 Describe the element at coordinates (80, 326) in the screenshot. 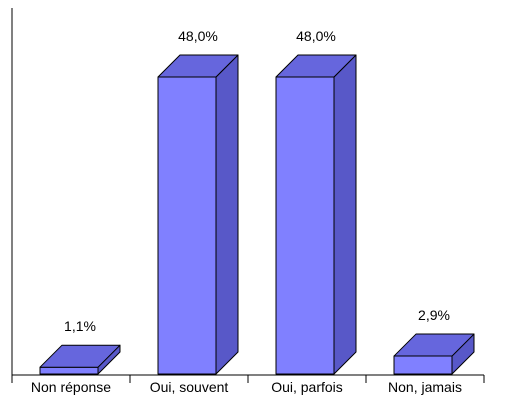

I see `value-label: 1,1%` at that location.